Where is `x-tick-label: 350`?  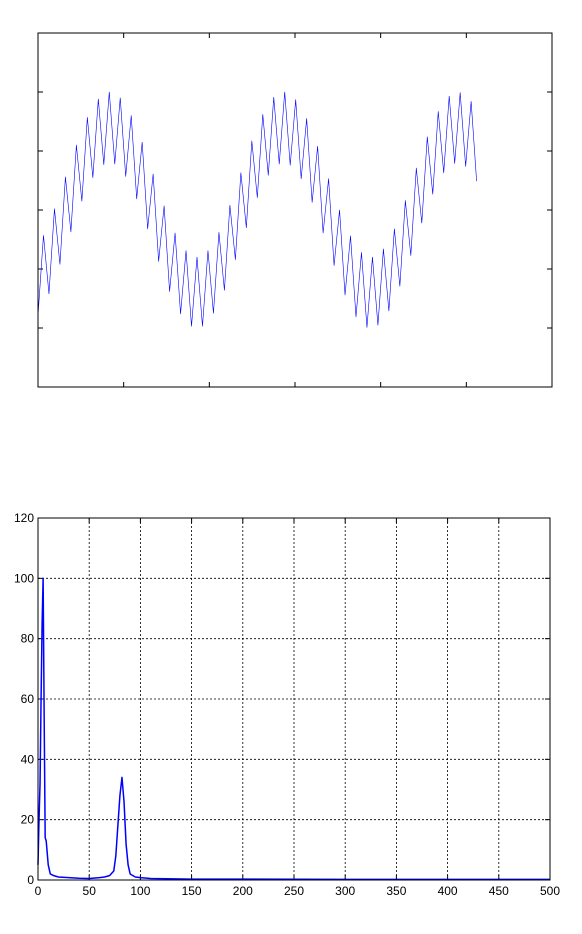
x-tick-label: 350 is located at coordinates (396, 891).